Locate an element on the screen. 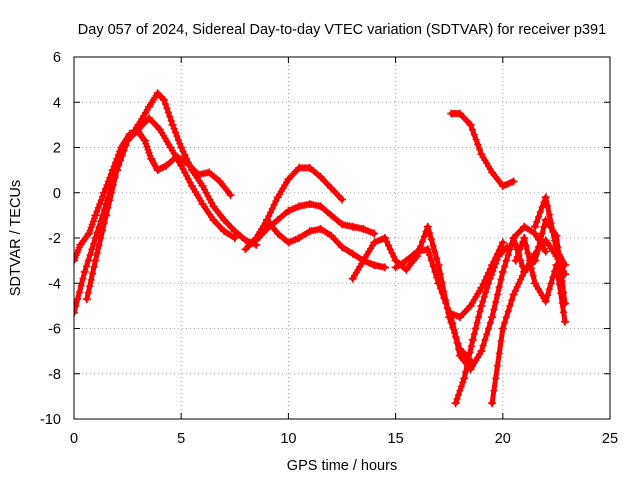 This screenshot has height=480, width=640. x-tick-label: 5 is located at coordinates (181, 439).